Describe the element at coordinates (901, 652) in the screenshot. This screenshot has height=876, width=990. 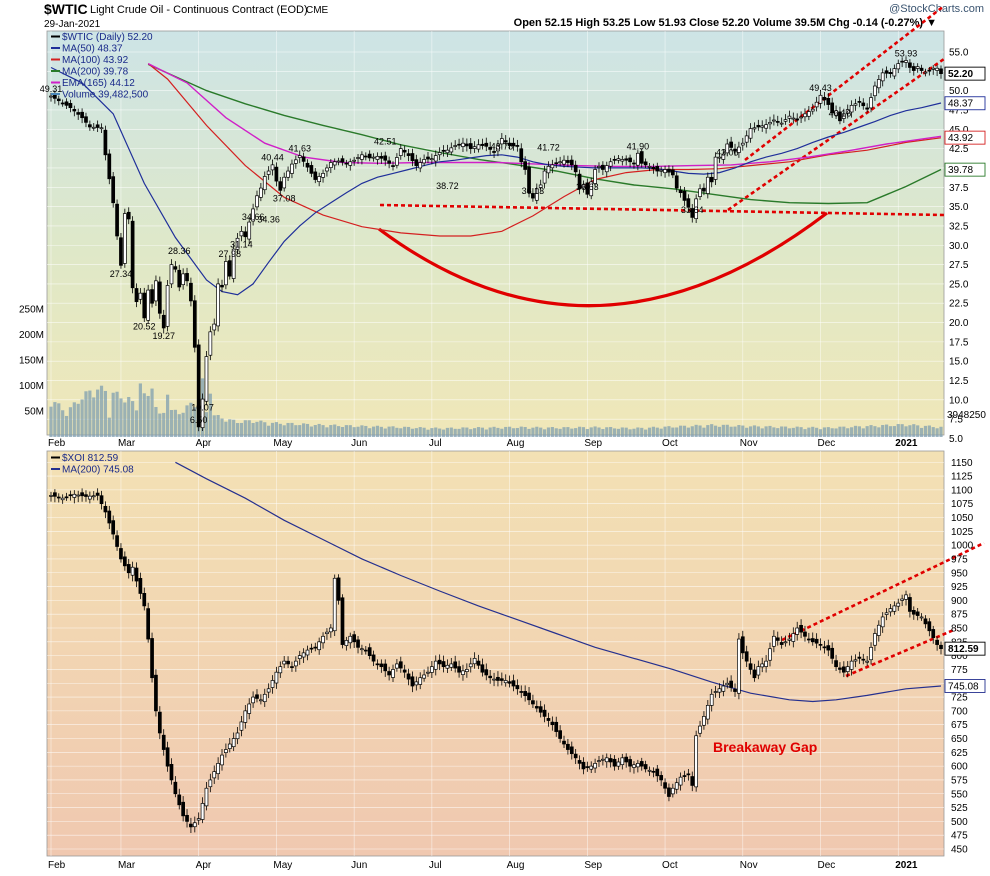
I see `xoi-channel-lower-line` at that location.